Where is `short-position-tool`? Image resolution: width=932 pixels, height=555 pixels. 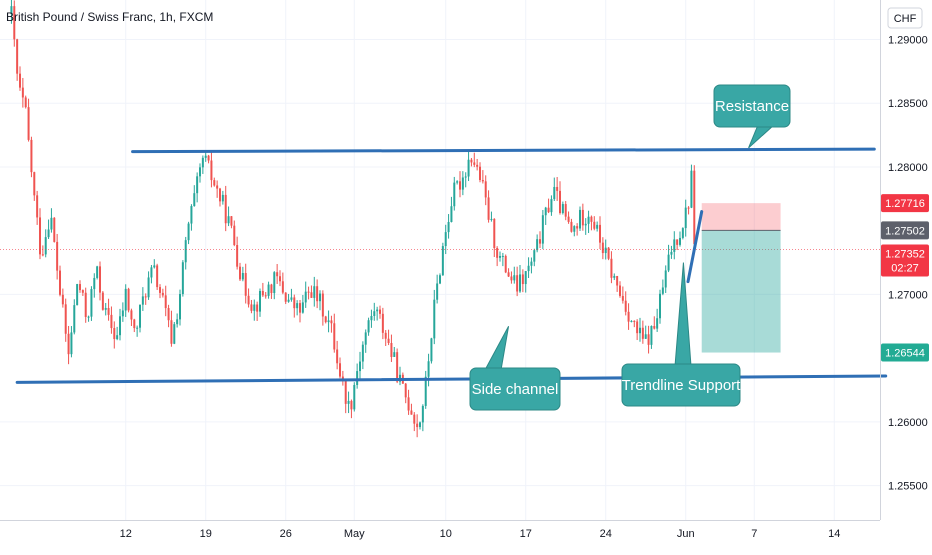 short-position-tool is located at coordinates (741, 278).